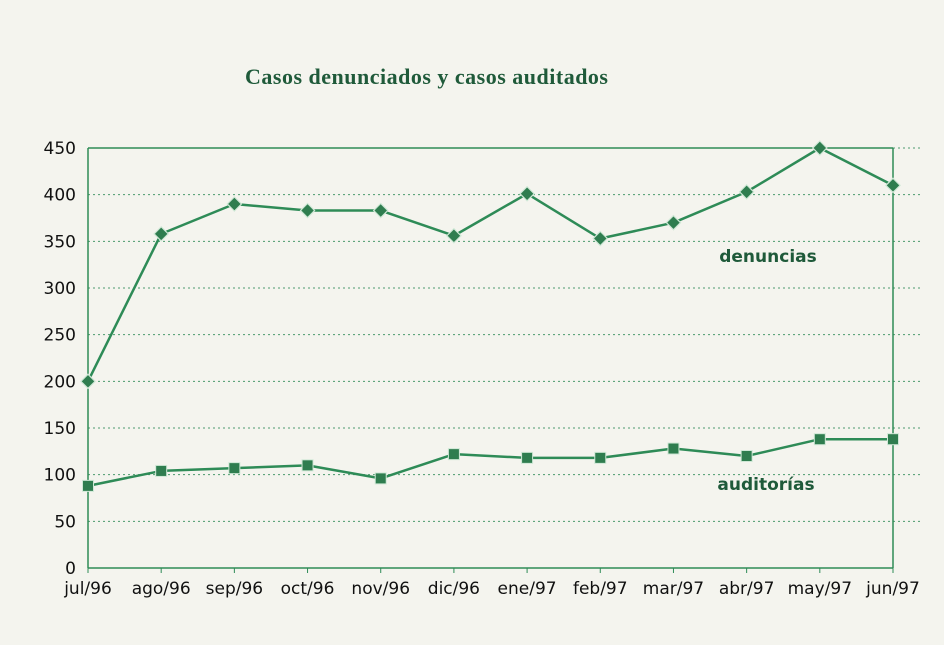  Describe the element at coordinates (600, 589) in the screenshot. I see `x-tick-label: feb/97` at that location.